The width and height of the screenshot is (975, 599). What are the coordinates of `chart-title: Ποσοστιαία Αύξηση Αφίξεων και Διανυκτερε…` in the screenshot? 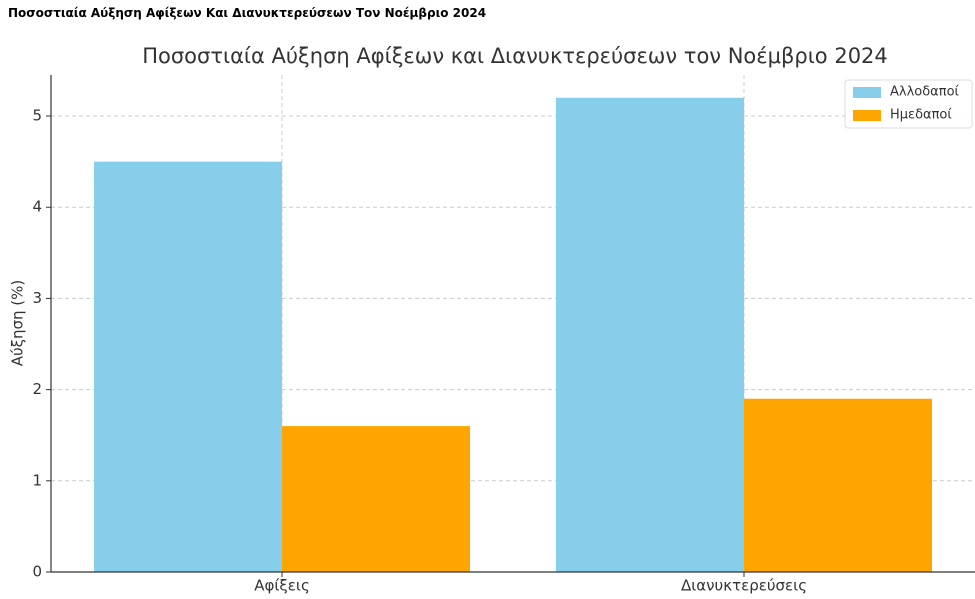 It's located at (515, 56).